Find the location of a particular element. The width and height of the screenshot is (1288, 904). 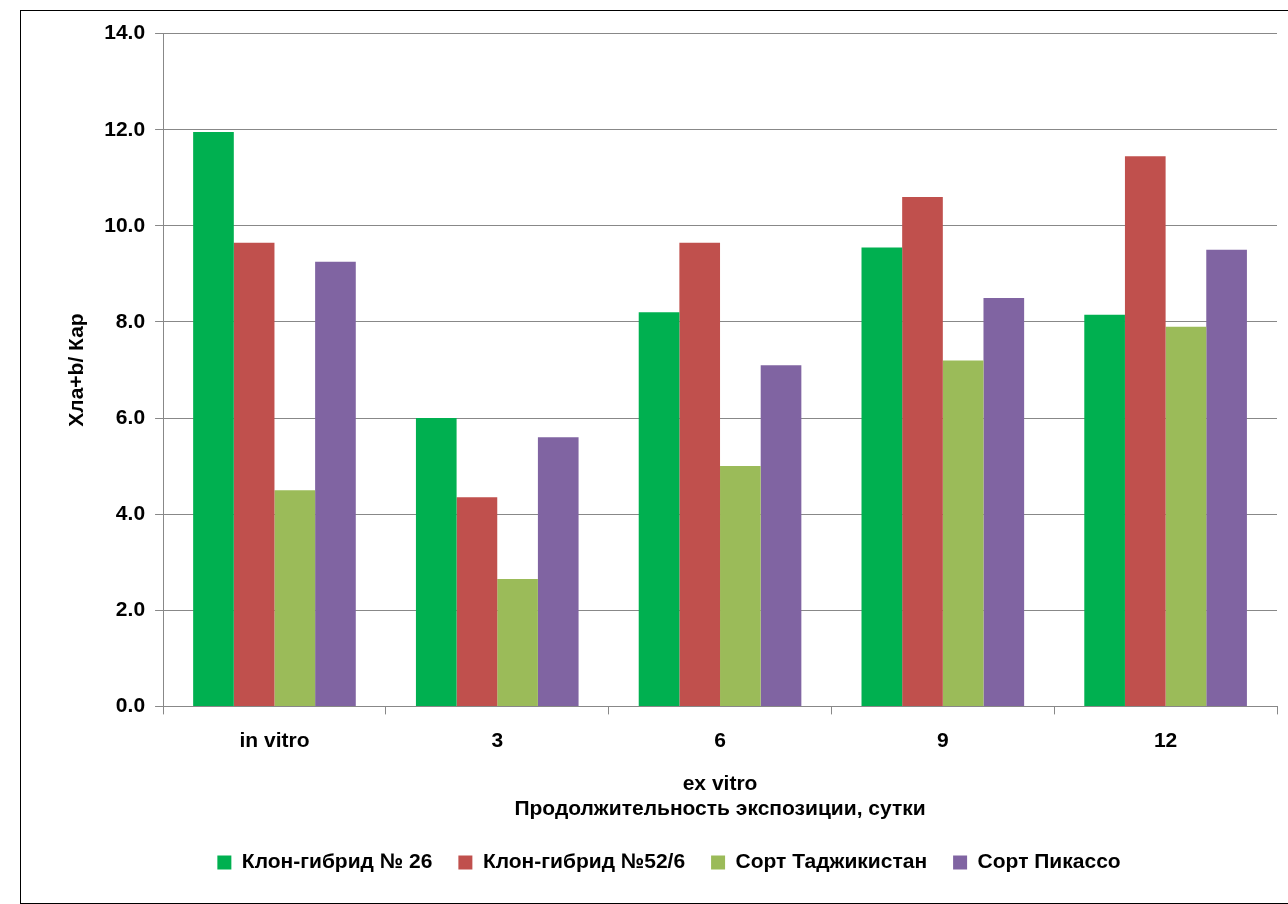

y-tick-label: 0.0 is located at coordinates (130, 705).